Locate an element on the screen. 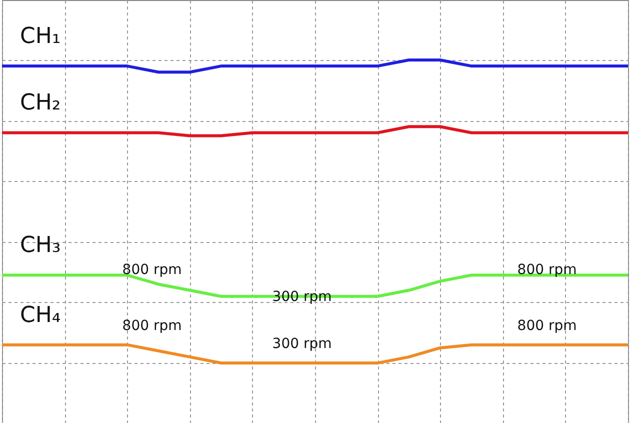 The image size is (630, 423). series-label: CH₂ is located at coordinates (40, 103).